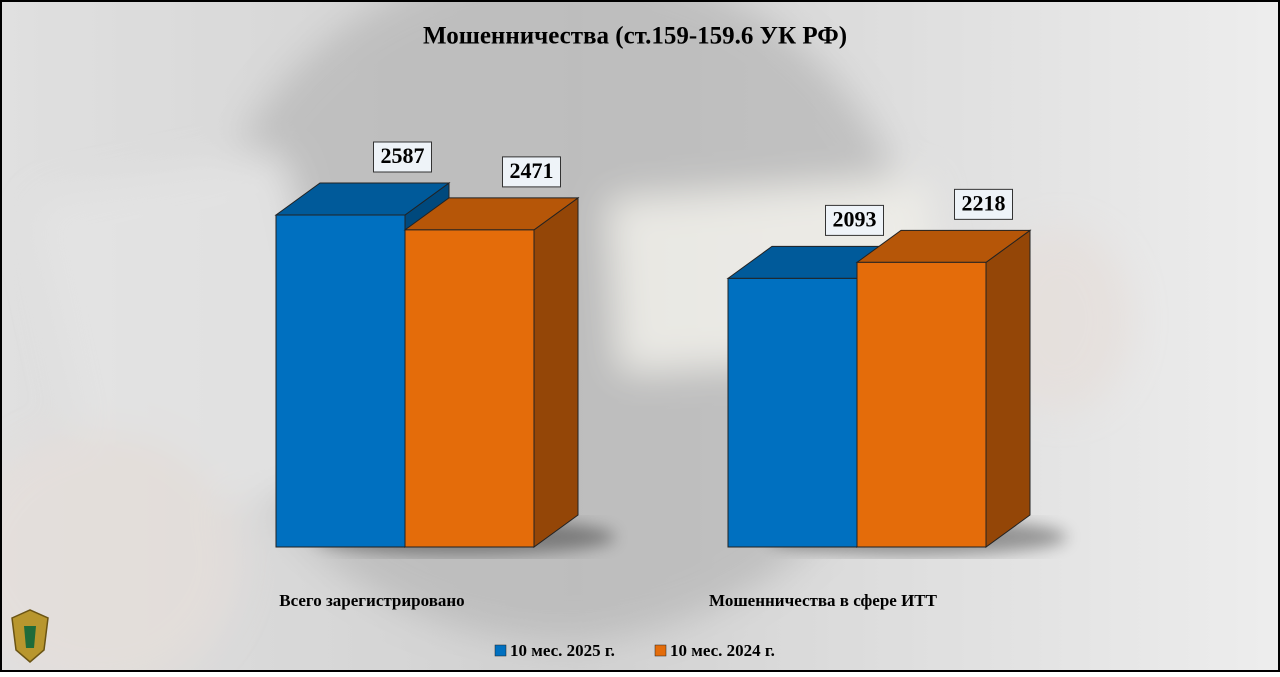 The height and width of the screenshot is (677, 1280). Describe the element at coordinates (371, 600) in the screenshot. I see `x-tick-label: Всего зарегистрировано` at that location.